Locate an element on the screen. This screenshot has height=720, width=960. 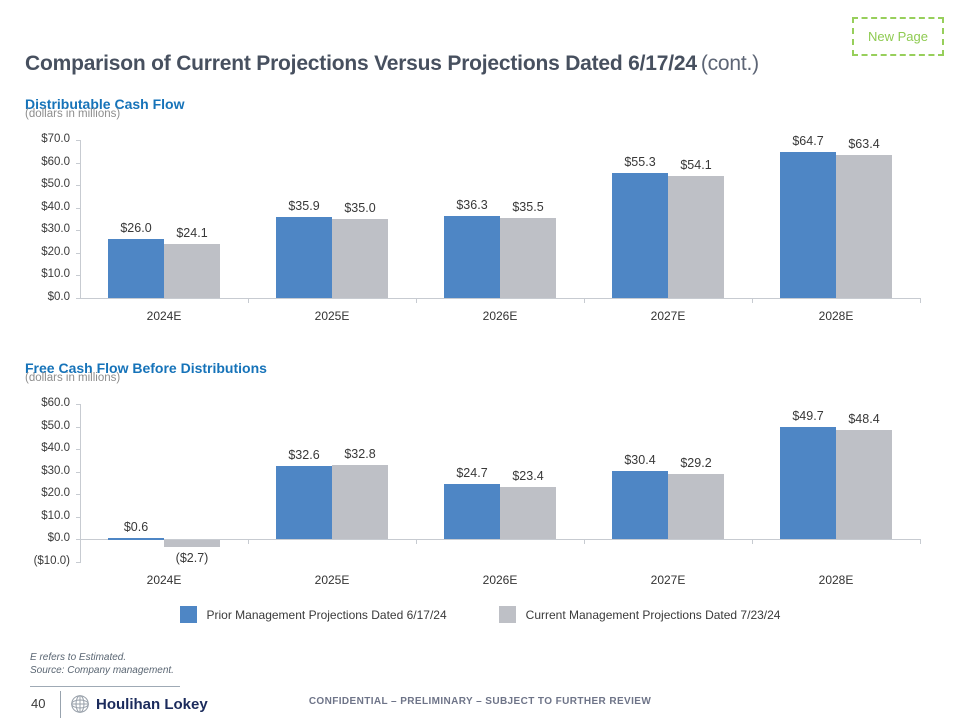
legend-swatch-blue is located at coordinates (188, 614).